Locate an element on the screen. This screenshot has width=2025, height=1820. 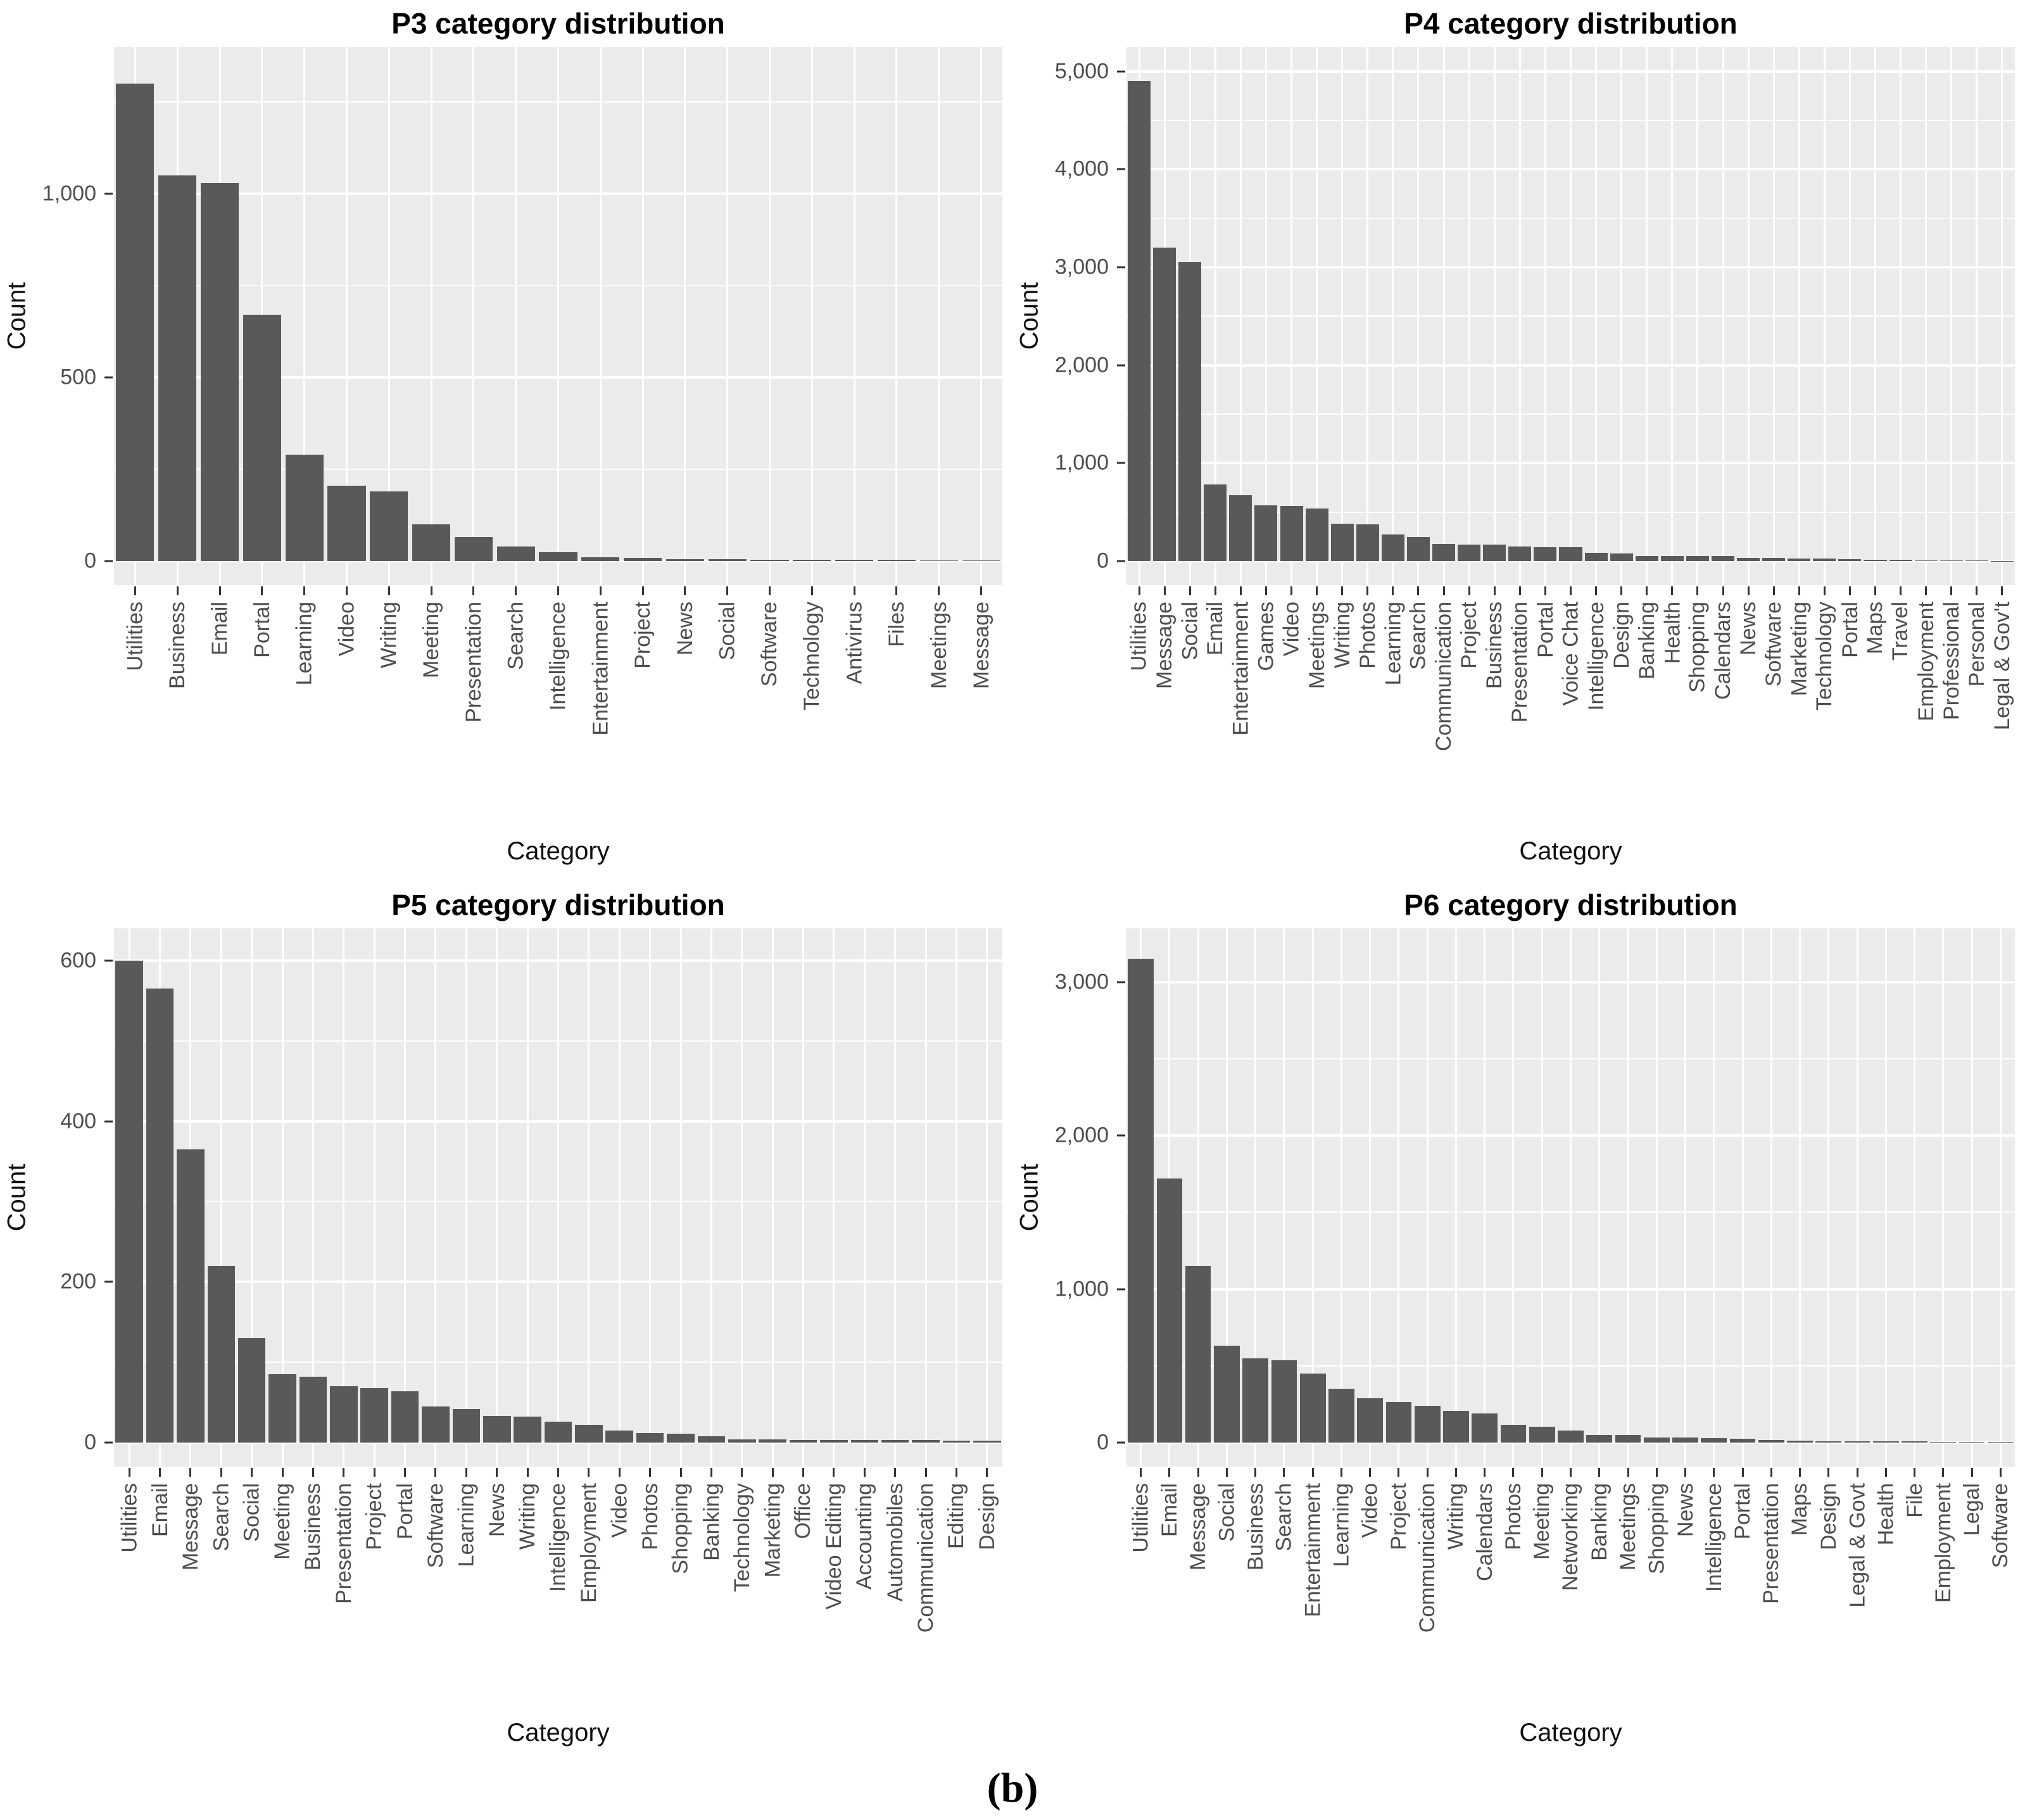
x-tick-label: Video is located at coordinates (1291, 629).